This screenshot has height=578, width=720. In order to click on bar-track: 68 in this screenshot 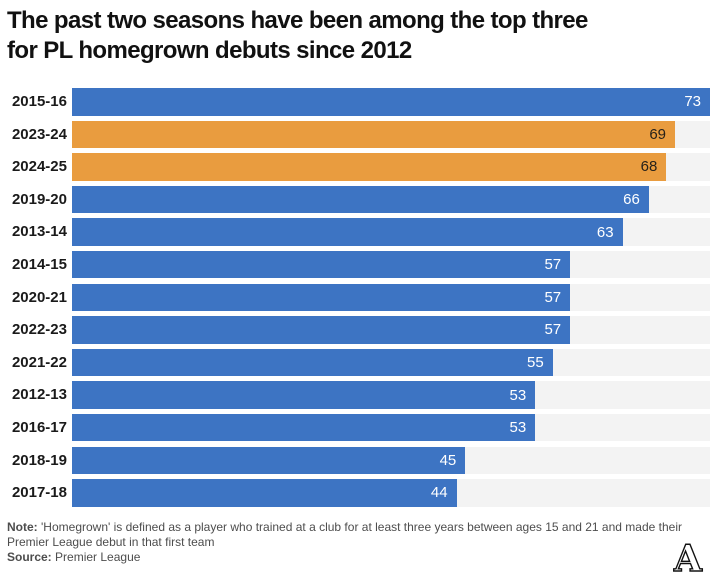, I will do `click(391, 167)`.